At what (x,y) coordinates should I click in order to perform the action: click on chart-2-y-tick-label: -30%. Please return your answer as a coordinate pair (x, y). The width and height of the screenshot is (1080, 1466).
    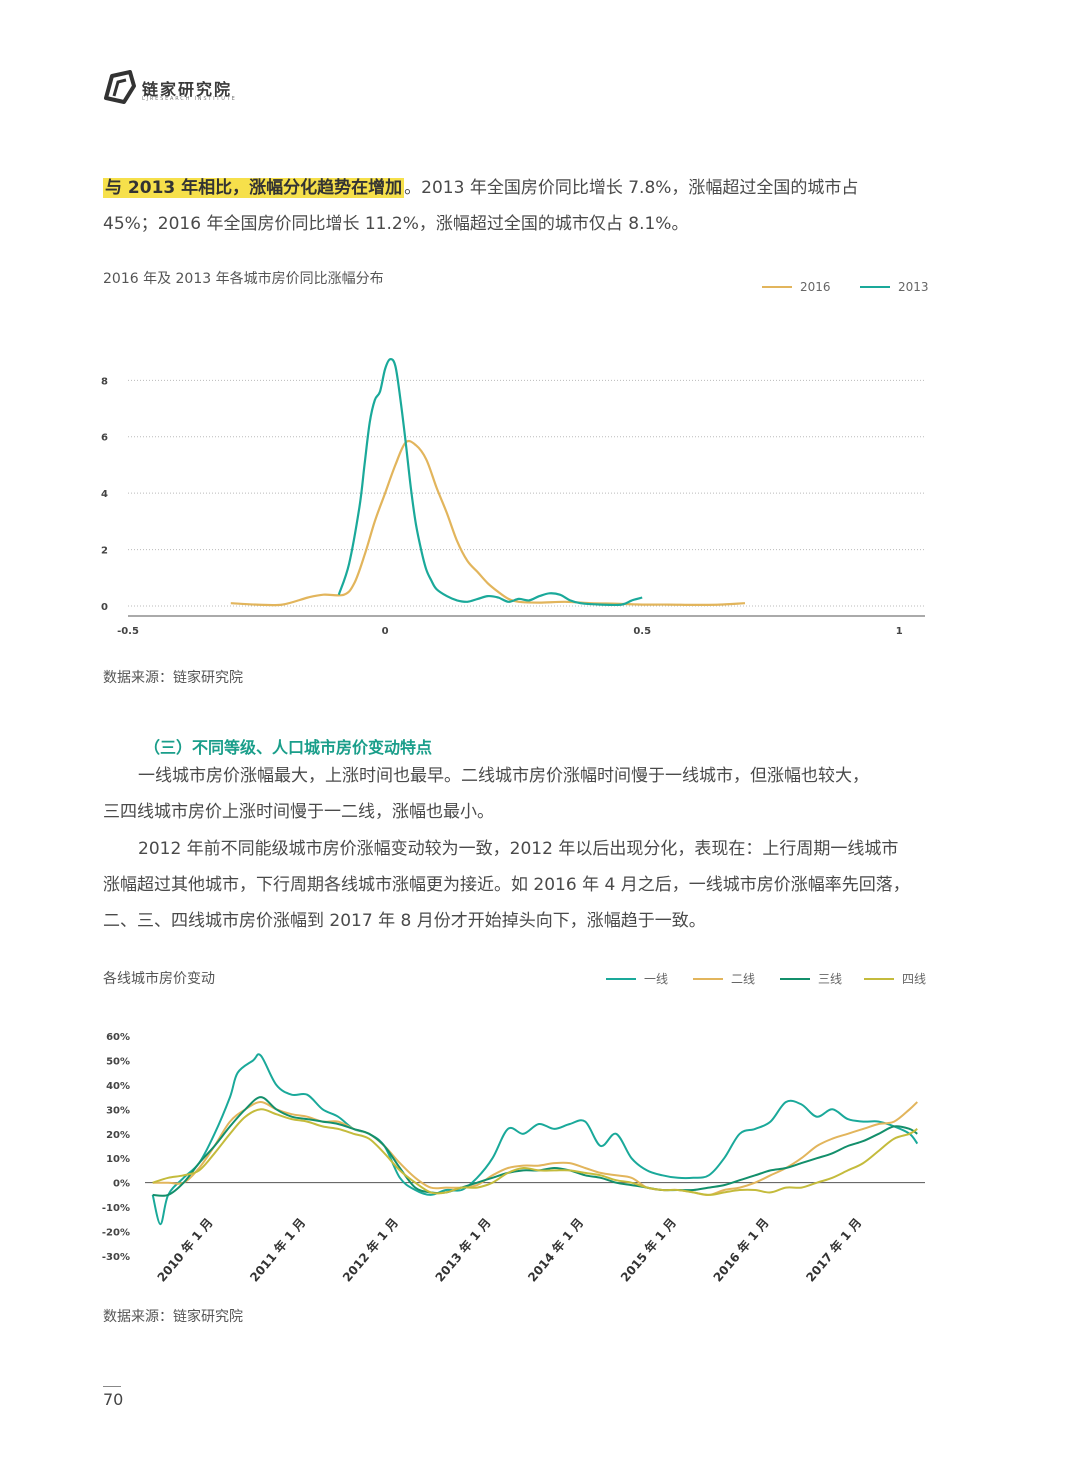
    Looking at the image, I should click on (116, 1257).